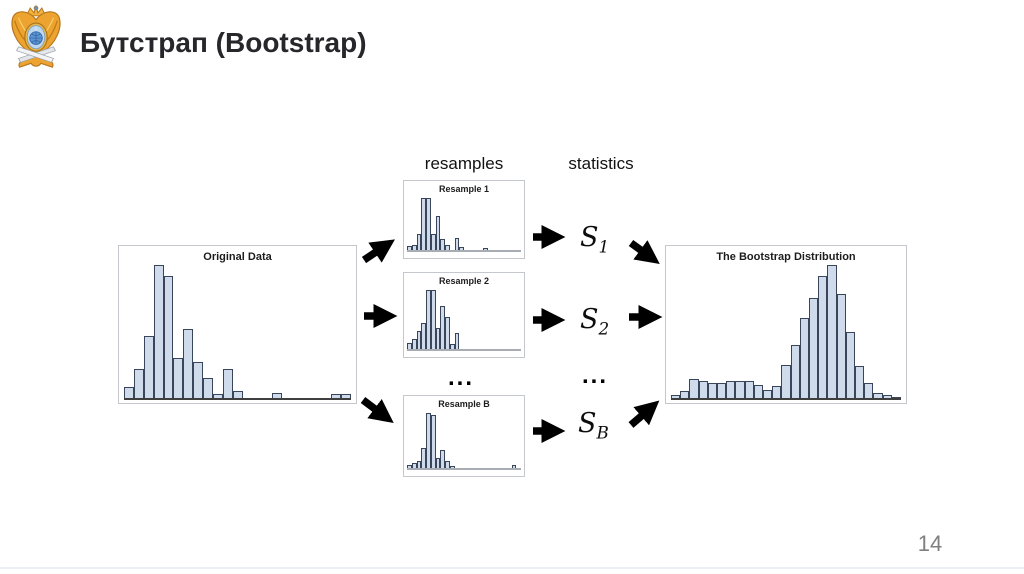 This screenshot has width=1024, height=574. Describe the element at coordinates (378, 251) in the screenshot. I see `arrow-original-to-resample1` at that location.